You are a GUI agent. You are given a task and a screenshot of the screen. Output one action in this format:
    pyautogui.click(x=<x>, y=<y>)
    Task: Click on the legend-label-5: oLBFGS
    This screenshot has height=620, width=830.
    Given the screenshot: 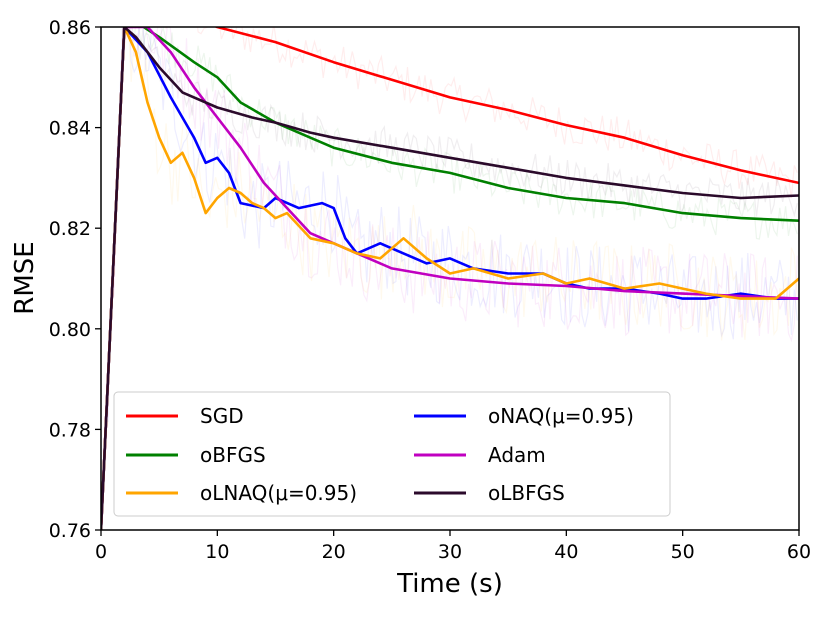 What is the action you would take?
    pyautogui.click(x=526, y=493)
    